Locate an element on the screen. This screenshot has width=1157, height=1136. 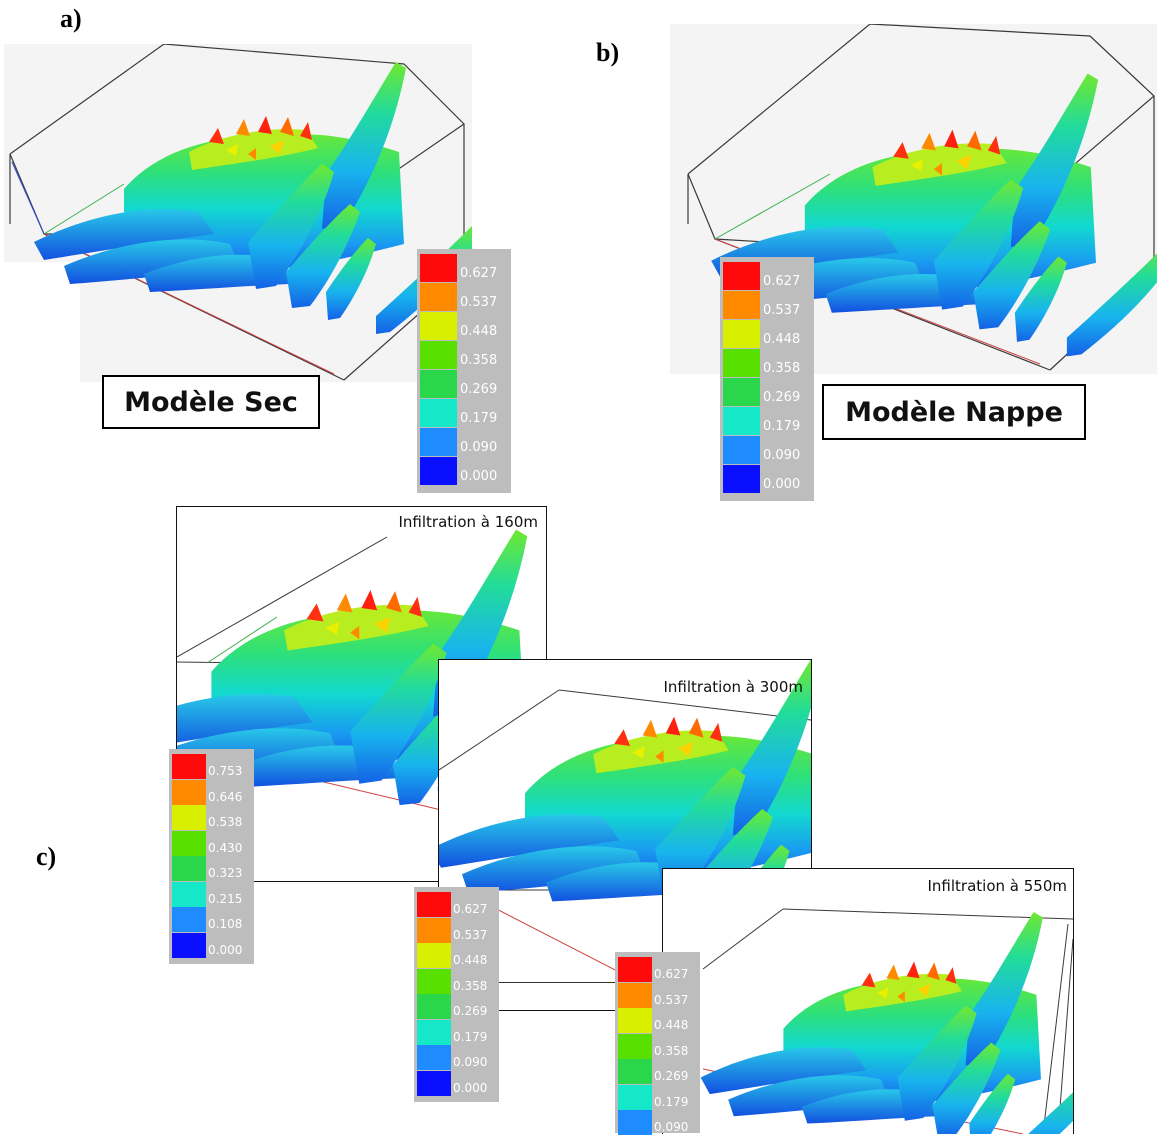
legend-value: 0.108 is located at coordinates (225, 924).